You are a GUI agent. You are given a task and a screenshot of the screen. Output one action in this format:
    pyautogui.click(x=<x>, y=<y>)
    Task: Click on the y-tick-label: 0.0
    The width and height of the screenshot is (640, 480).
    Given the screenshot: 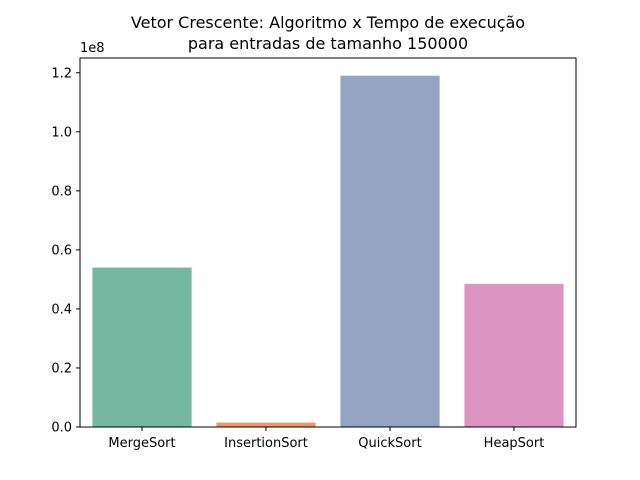 What is the action you would take?
    pyautogui.click(x=61, y=428)
    